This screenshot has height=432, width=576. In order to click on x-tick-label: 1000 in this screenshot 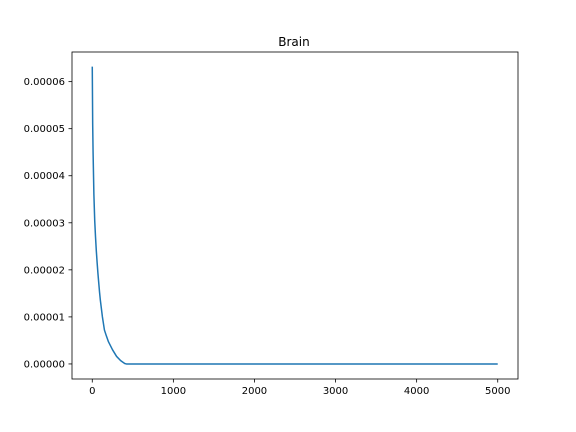, I will do `click(173, 391)`.